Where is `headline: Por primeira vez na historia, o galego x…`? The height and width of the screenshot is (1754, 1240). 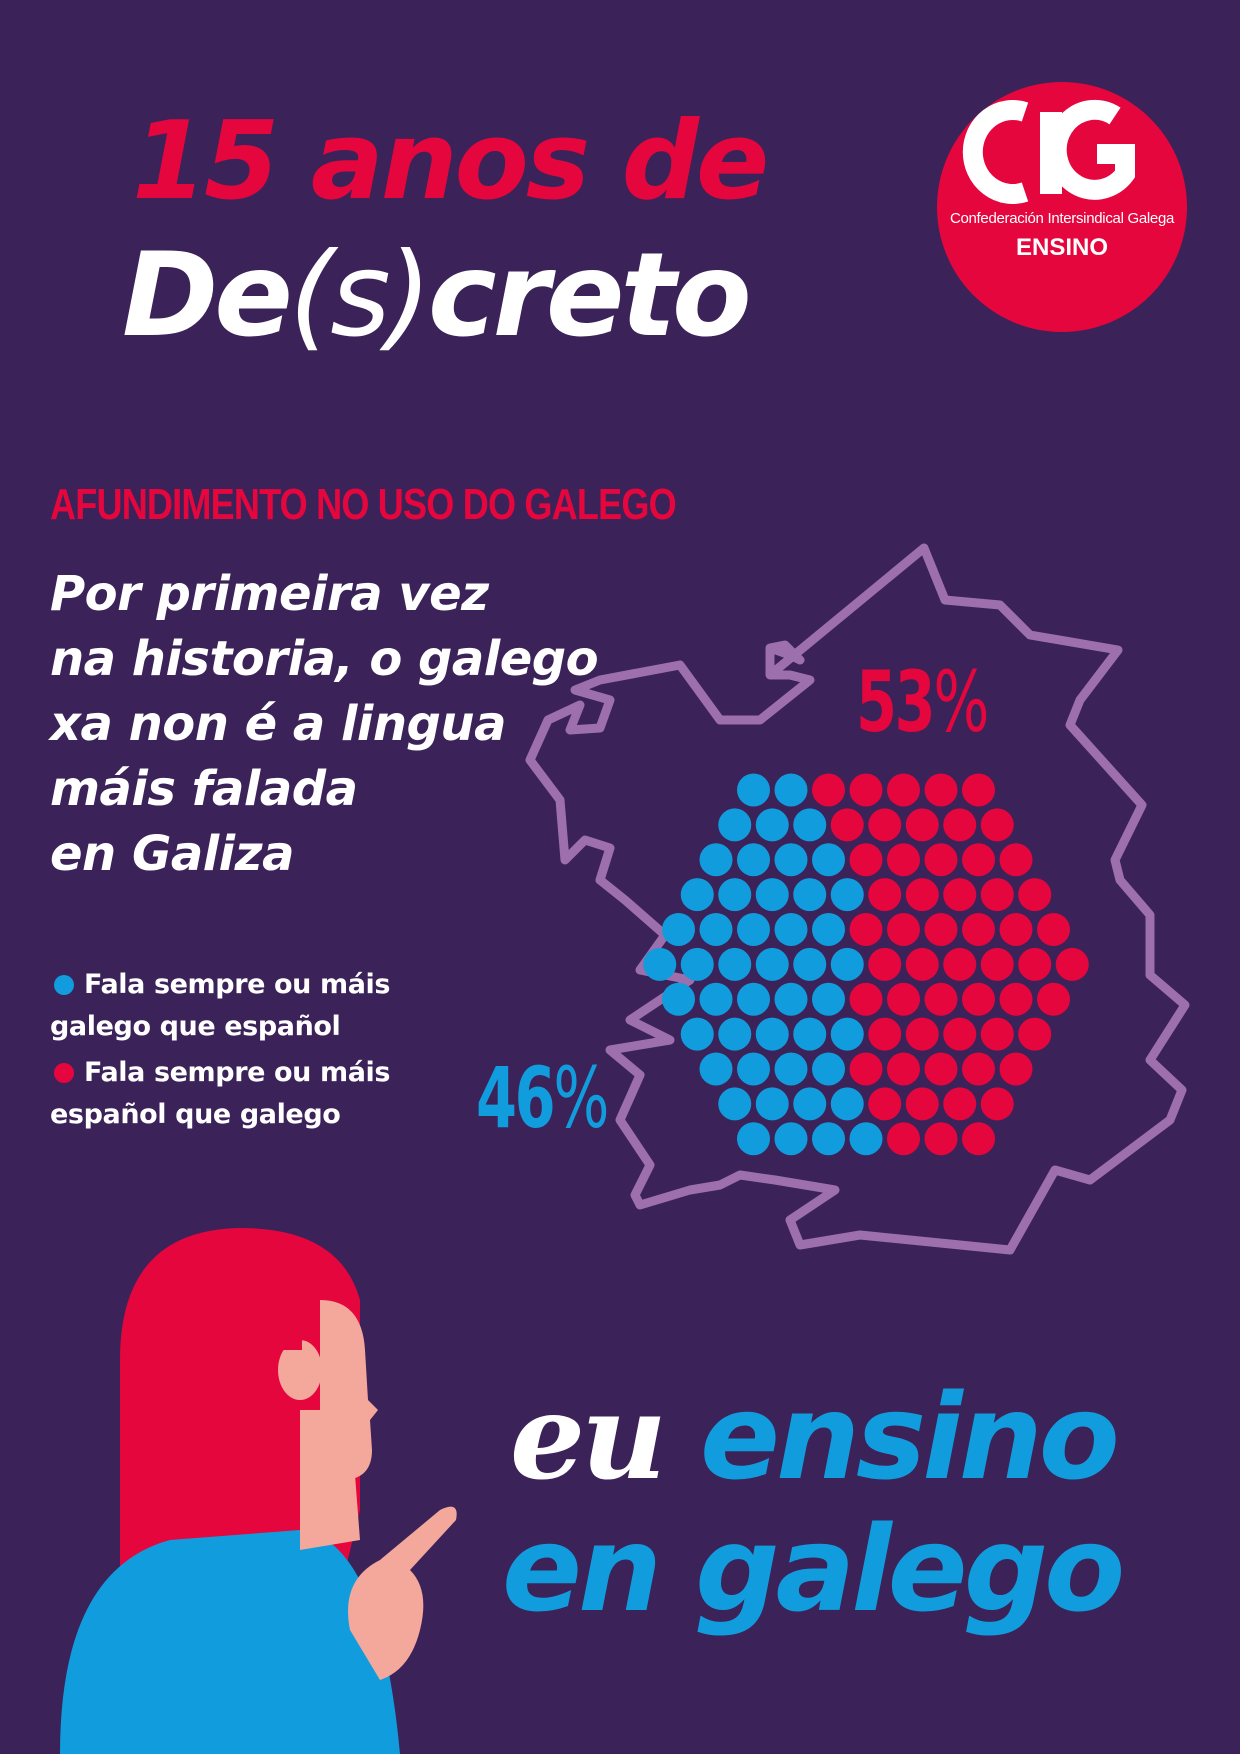 headline: Por primeira vez na historia, o galego x… is located at coordinates (360, 724).